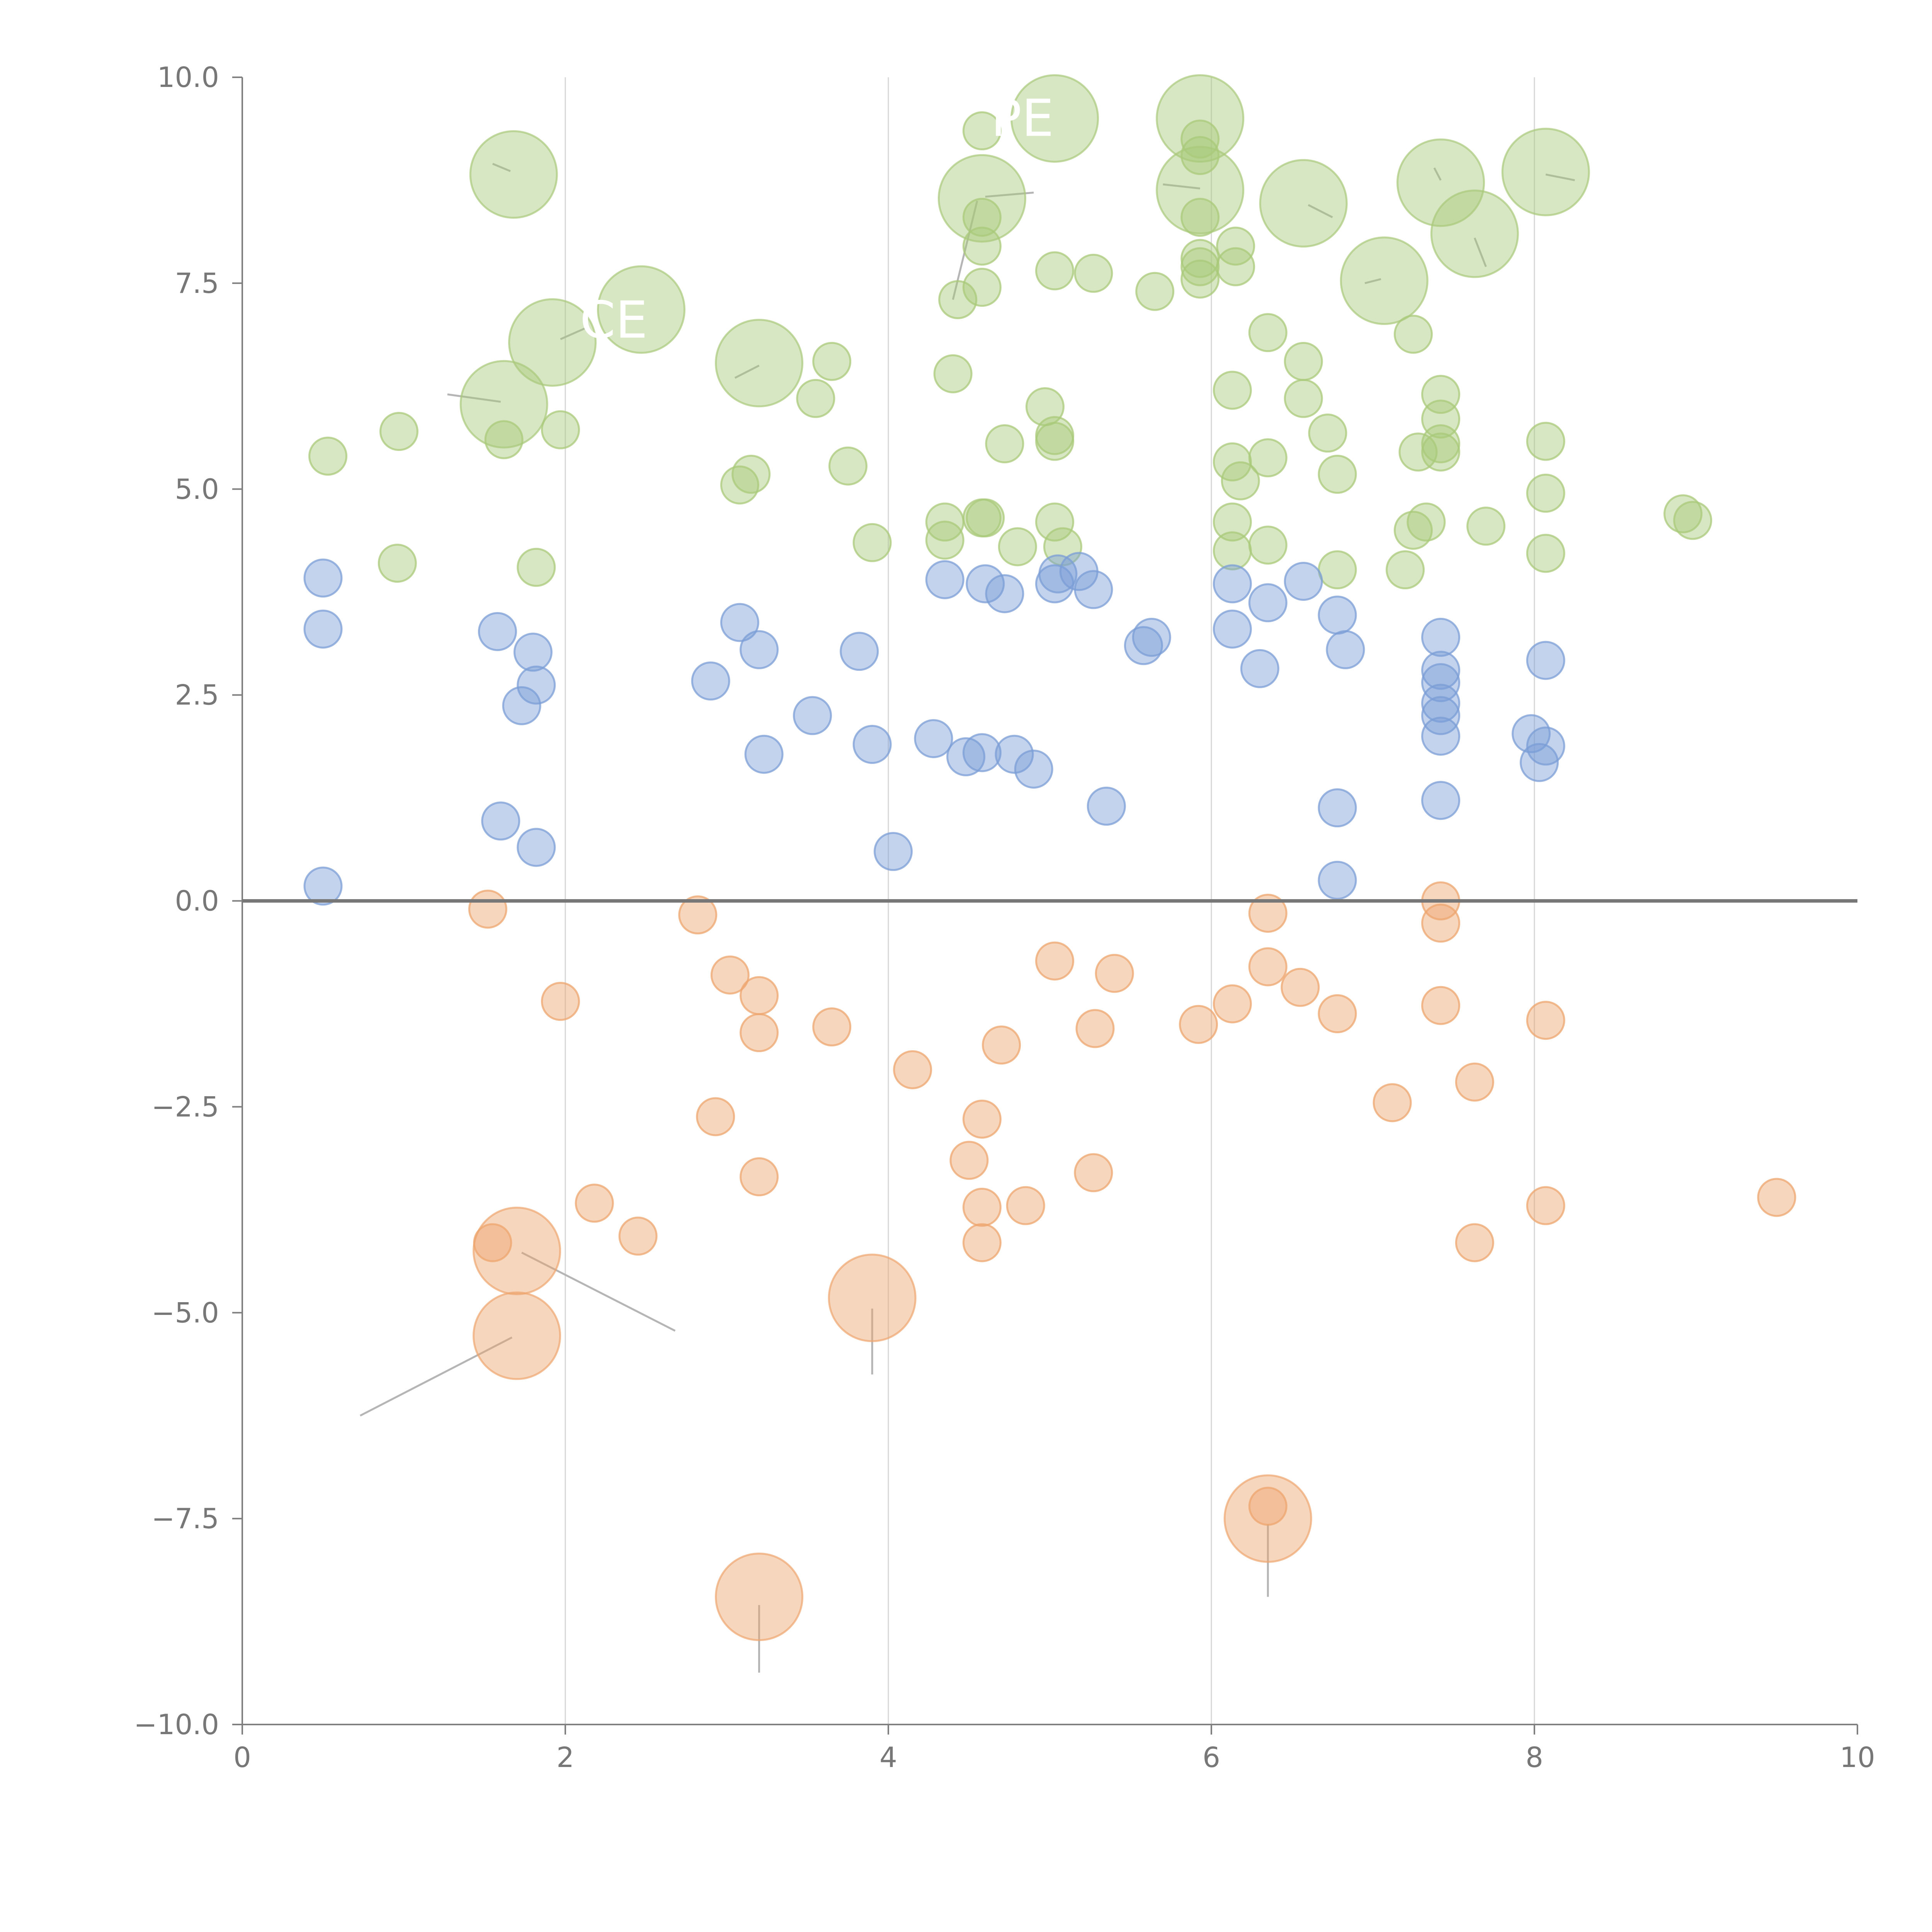 The image size is (1932, 1932). What do you see at coordinates (1211, 1757) in the screenshot?
I see `x-tick-label: 6` at bounding box center [1211, 1757].